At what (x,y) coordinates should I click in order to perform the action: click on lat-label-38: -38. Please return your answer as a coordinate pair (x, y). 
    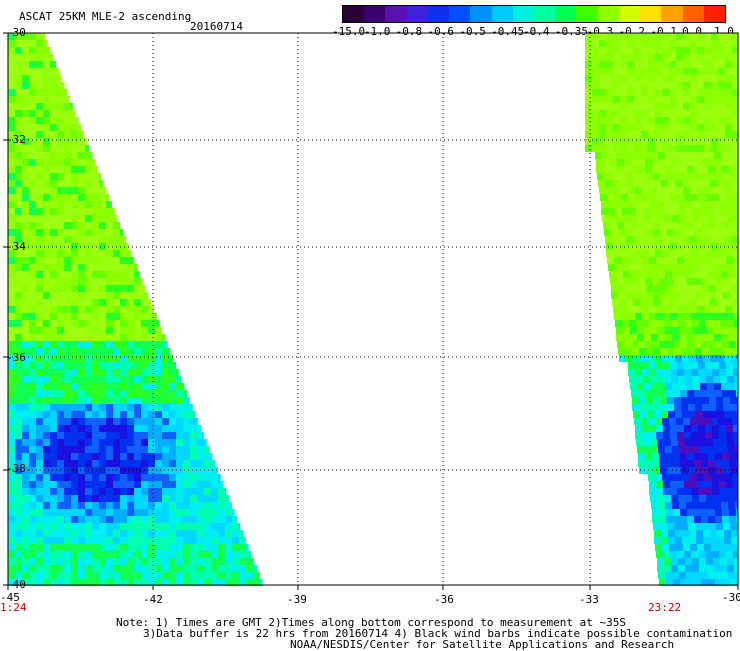
    Looking at the image, I should click on (16, 468).